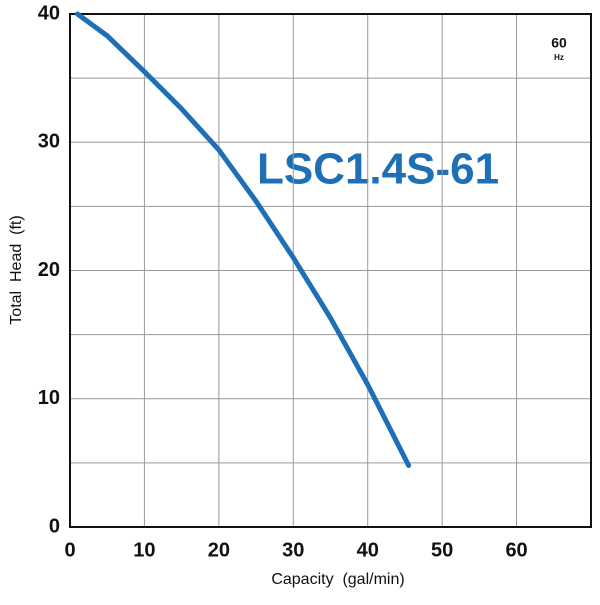 This screenshot has width=600, height=605. Describe the element at coordinates (559, 57) in the screenshot. I see `frequency-unit: Hz` at that location.